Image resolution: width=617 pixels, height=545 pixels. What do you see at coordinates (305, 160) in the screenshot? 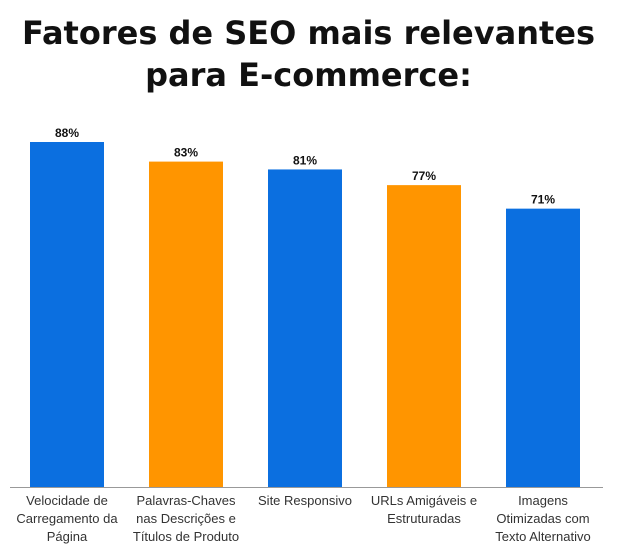
I see `data-label-3: 81%` at bounding box center [305, 160].